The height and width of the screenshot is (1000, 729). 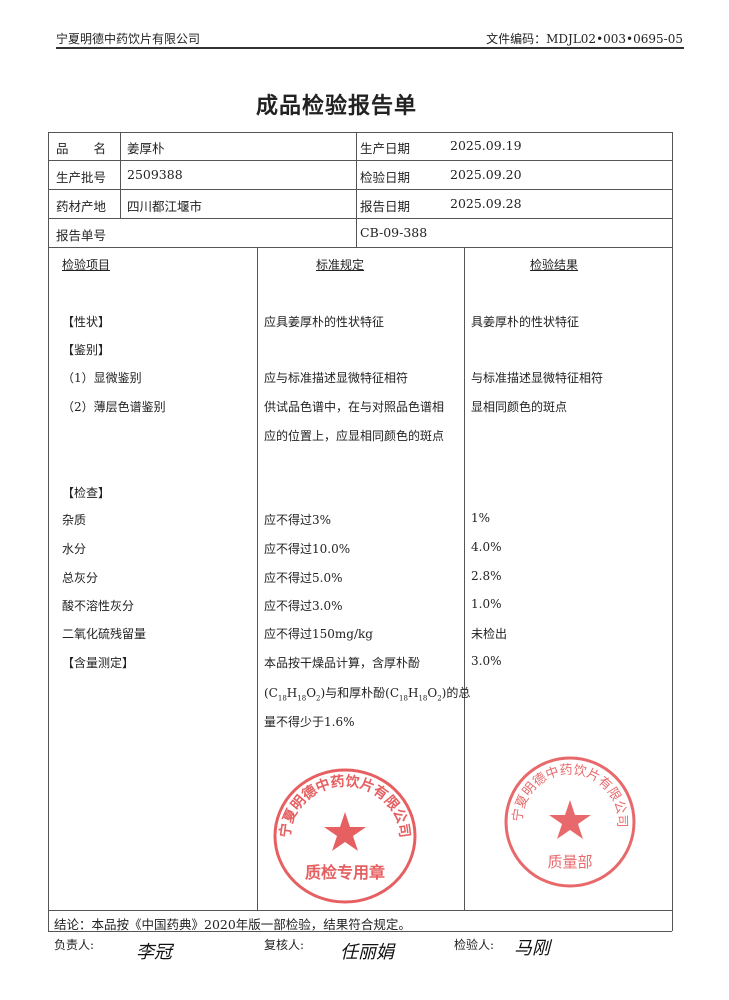 What do you see at coordinates (554, 265) in the screenshot?
I see `column-header-result: 检验结果` at bounding box center [554, 265].